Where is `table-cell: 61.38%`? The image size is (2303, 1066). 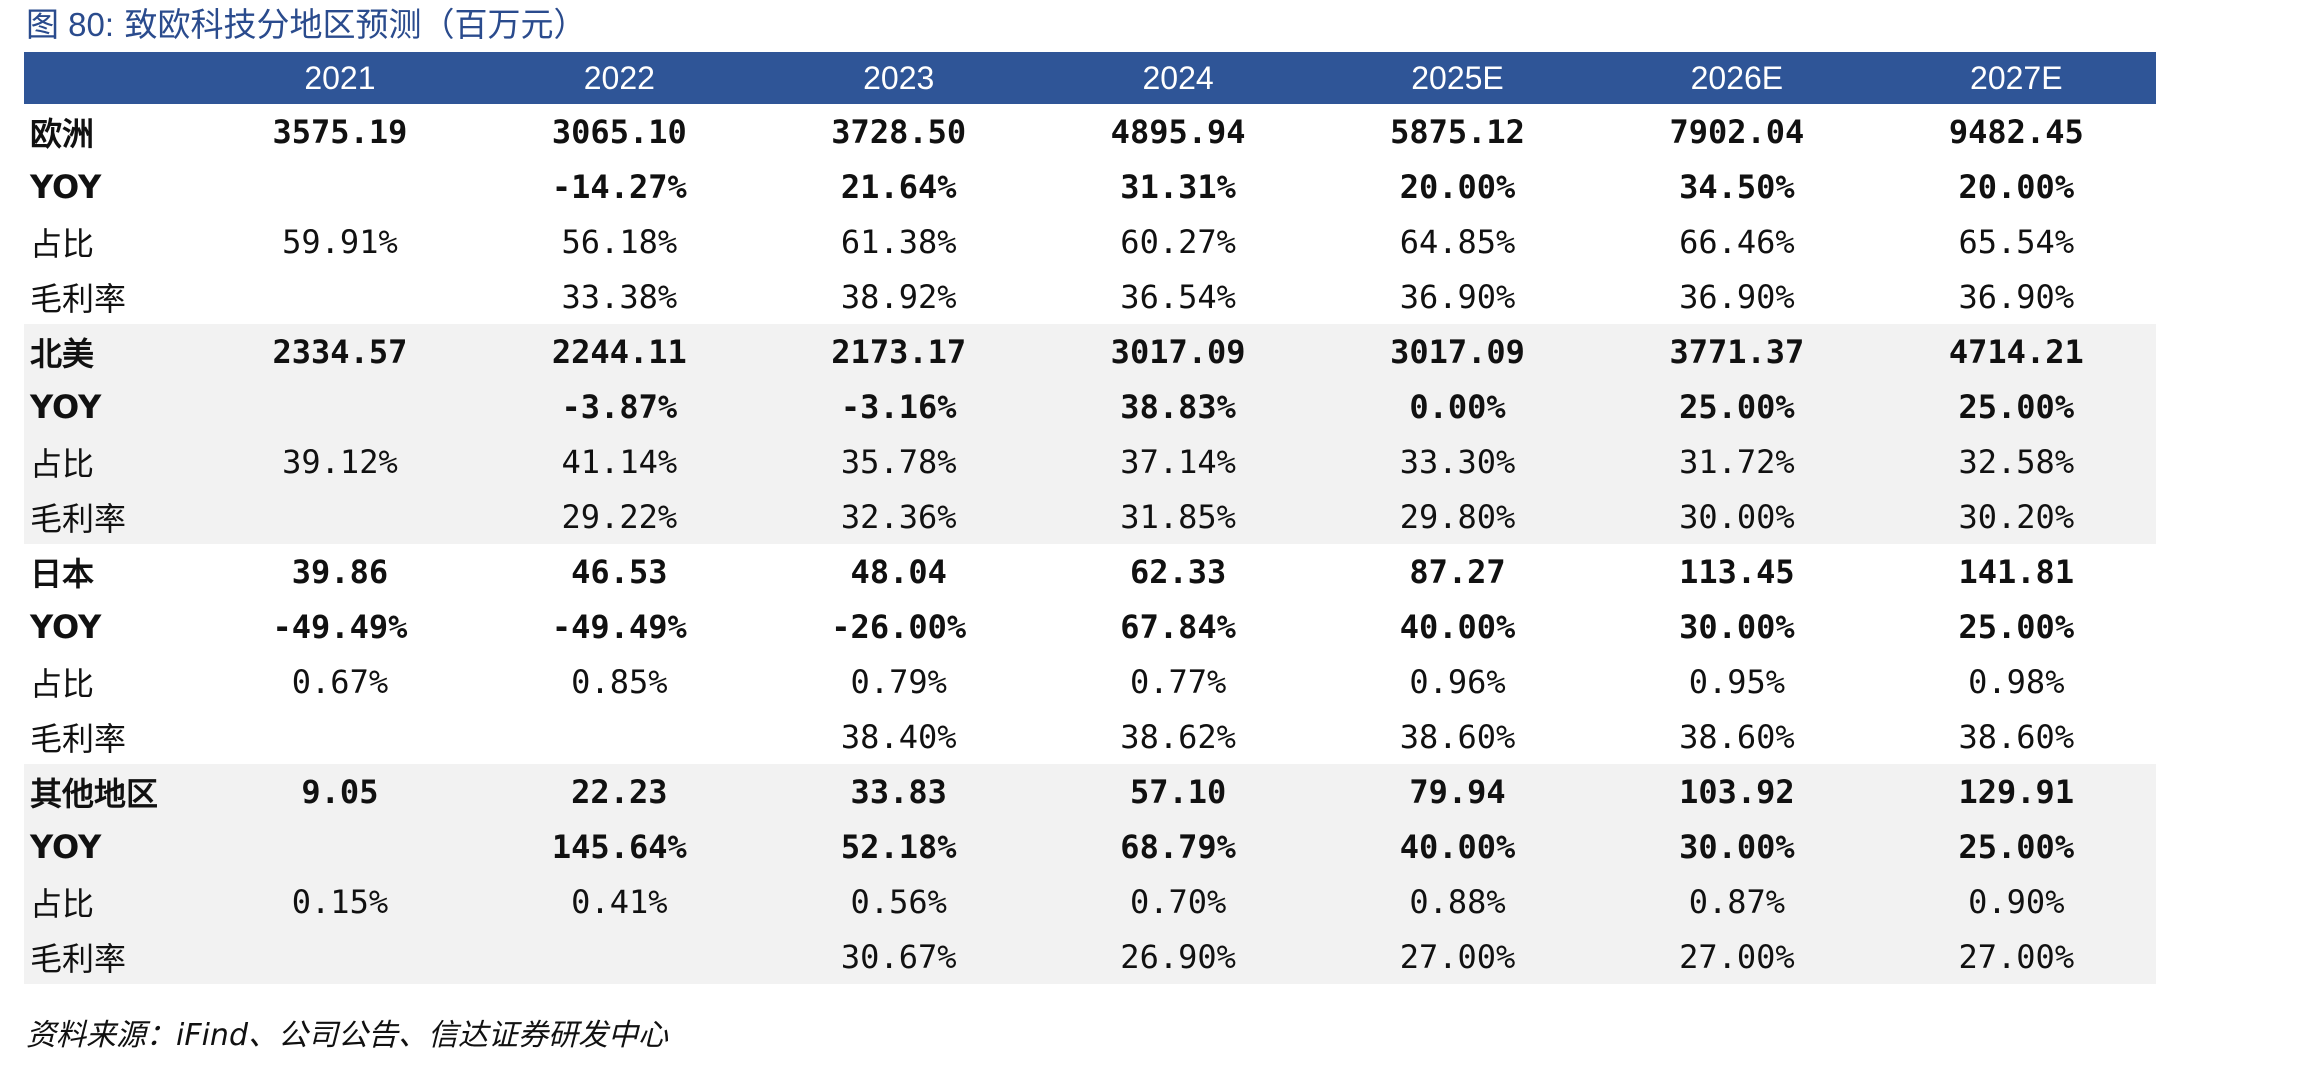 table-cell: 61.38% is located at coordinates (898, 241).